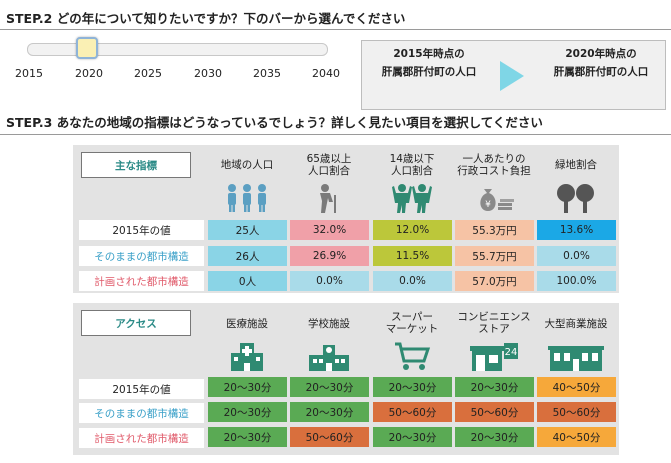 This screenshot has height=463, width=671. What do you see at coordinates (412, 256) in the screenshot?
I see `value-cell: 11.5%` at bounding box center [412, 256].